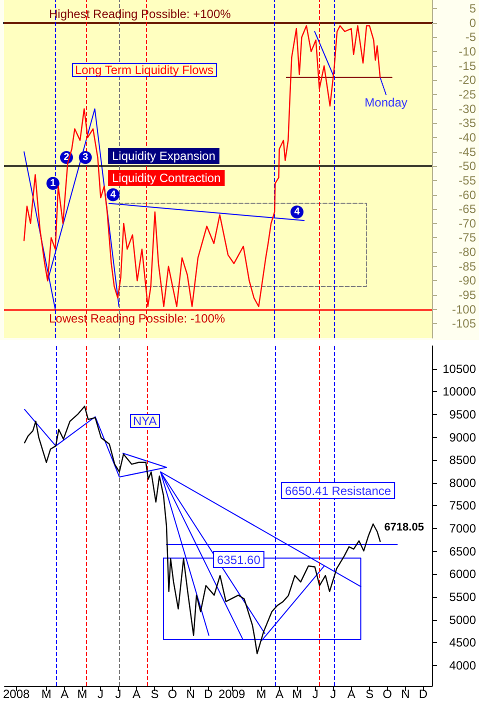  Describe the element at coordinates (386, 103) in the screenshot. I see `annotation: Monday` at that location.